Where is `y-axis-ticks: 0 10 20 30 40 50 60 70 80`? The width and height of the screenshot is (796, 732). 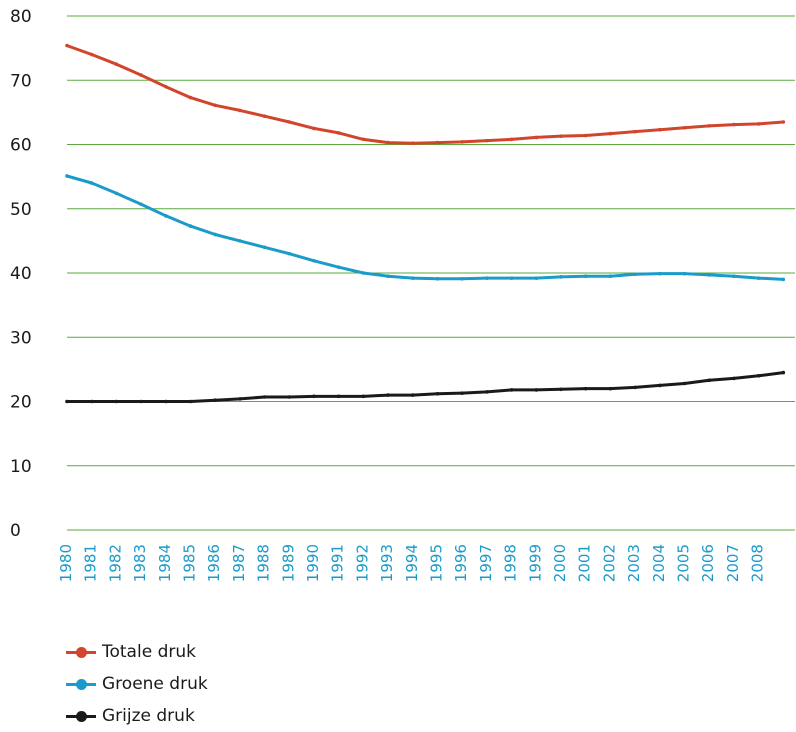 y-axis-ticks: 0 10 20 30 40 50 60 70 80 is located at coordinates (21, 274).